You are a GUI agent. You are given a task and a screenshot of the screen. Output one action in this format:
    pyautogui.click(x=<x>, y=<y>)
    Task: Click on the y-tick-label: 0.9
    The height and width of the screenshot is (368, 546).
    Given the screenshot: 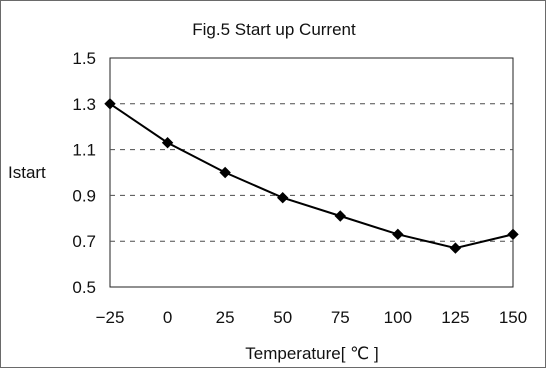 What is the action you would take?
    pyautogui.click(x=84, y=195)
    